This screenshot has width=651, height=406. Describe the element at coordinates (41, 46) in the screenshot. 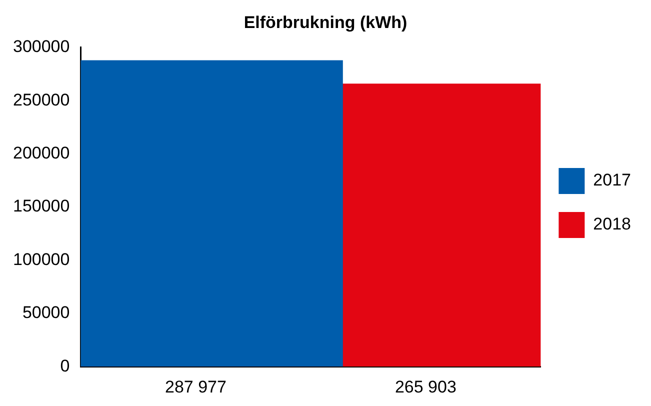

I see `y-tick-label: 300000` at that location.